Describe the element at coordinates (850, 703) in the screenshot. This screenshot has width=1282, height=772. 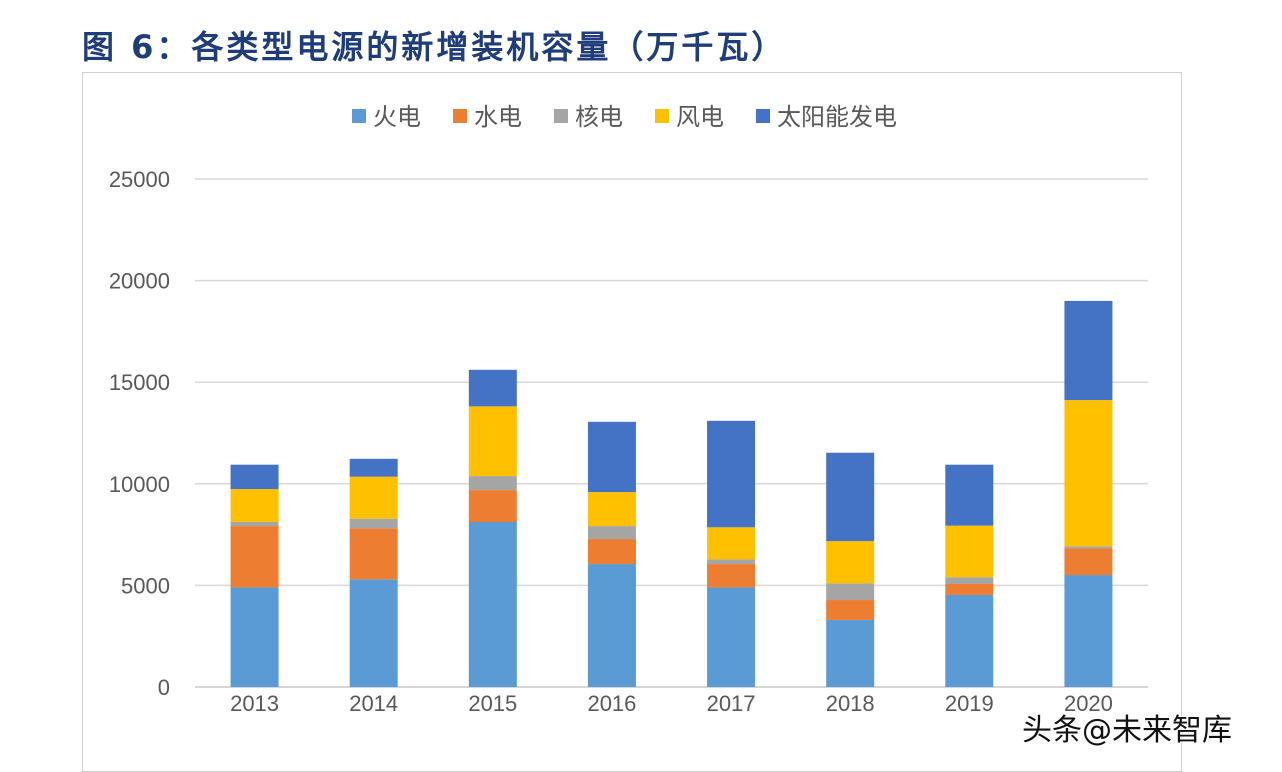
I see `x-tick-label: 2018` at that location.